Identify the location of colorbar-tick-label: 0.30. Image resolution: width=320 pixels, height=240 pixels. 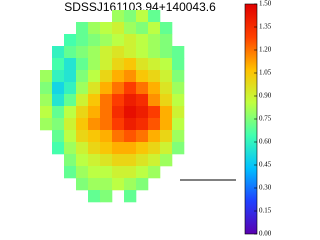
(265, 188).